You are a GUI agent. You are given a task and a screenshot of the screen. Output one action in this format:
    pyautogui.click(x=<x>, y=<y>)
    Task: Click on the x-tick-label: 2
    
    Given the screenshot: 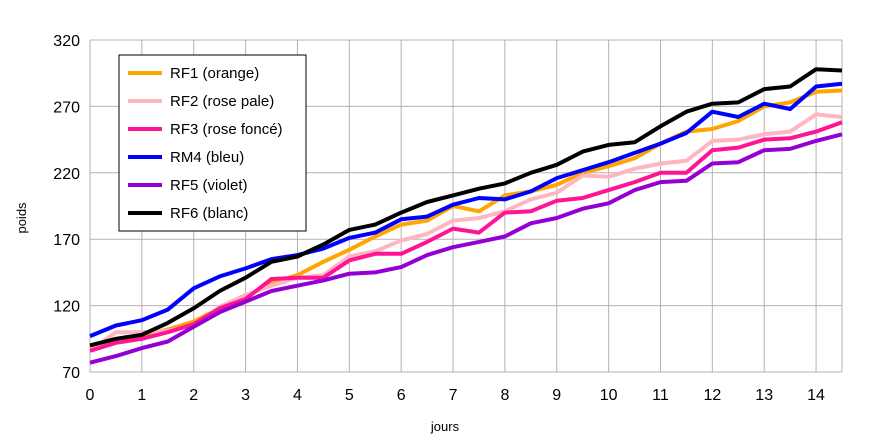 What is the action you would take?
    pyautogui.click(x=193, y=395)
    